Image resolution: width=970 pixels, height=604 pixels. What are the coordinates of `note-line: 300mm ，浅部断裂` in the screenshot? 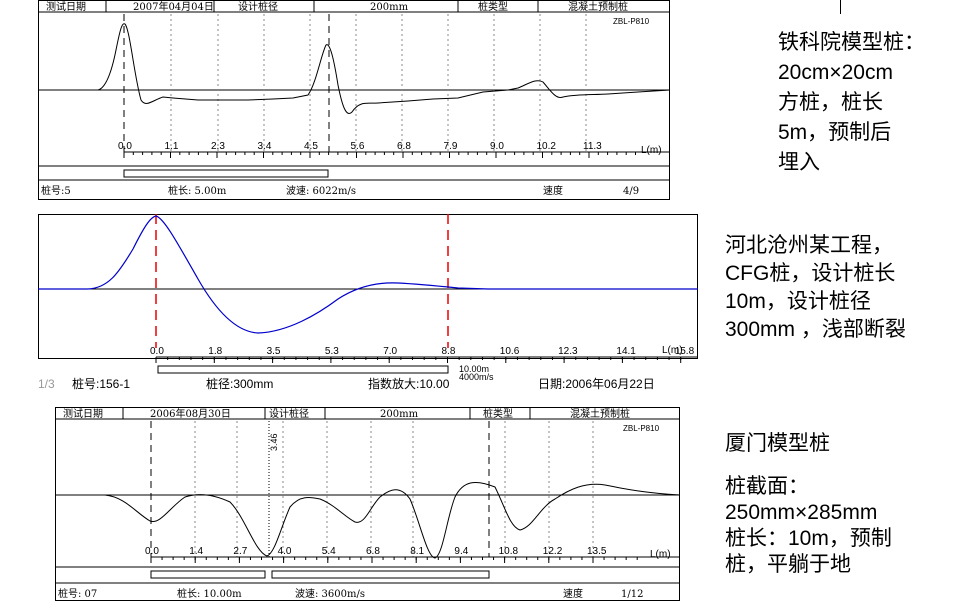 It's located at (815, 329).